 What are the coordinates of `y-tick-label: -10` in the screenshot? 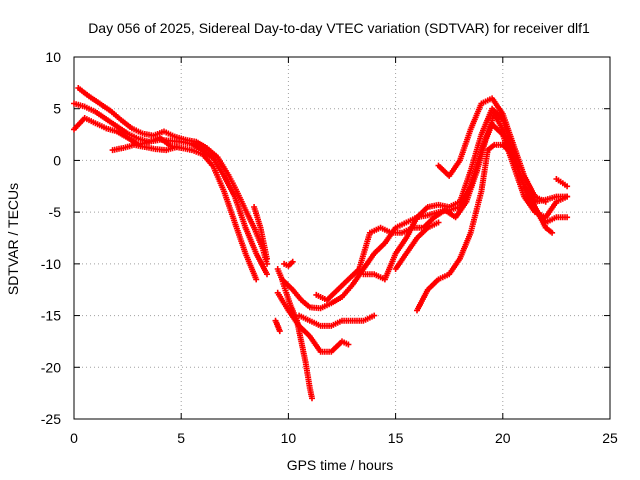 It's located at (51, 264).